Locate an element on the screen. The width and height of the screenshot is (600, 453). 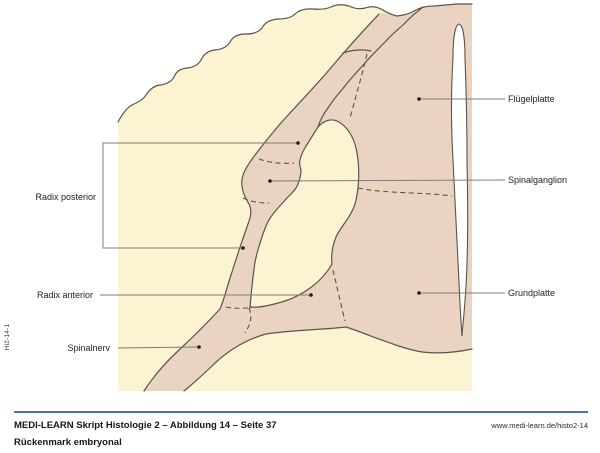
spinalganglion-leader-line is located at coordinates (387, 180).